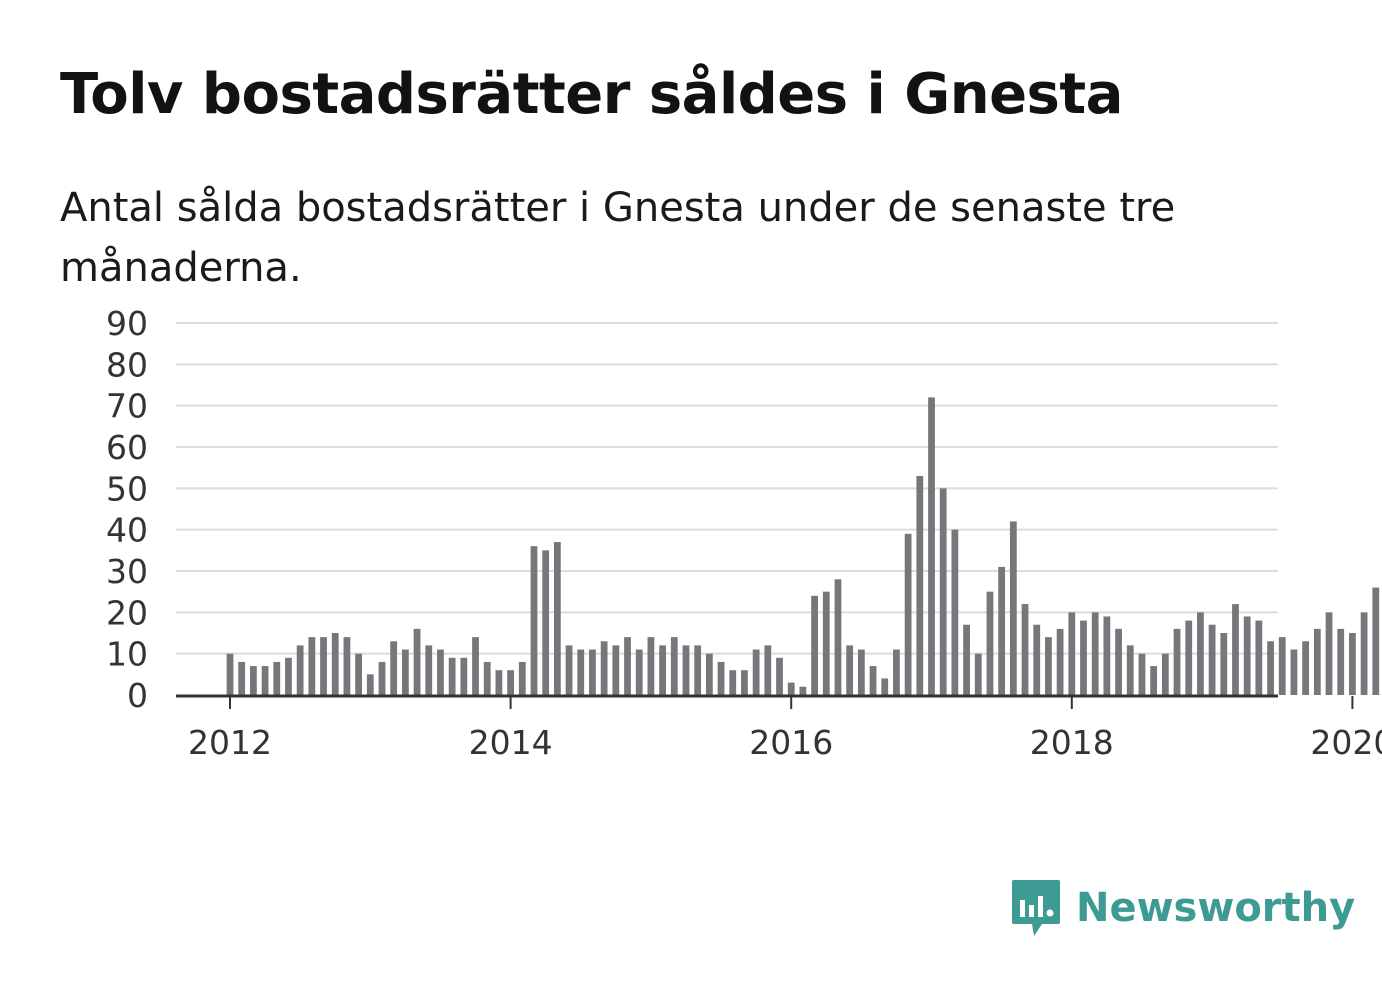 The width and height of the screenshot is (1382, 999). Describe the element at coordinates (230, 742) in the screenshot. I see `x-tick-label: 2012` at that location.